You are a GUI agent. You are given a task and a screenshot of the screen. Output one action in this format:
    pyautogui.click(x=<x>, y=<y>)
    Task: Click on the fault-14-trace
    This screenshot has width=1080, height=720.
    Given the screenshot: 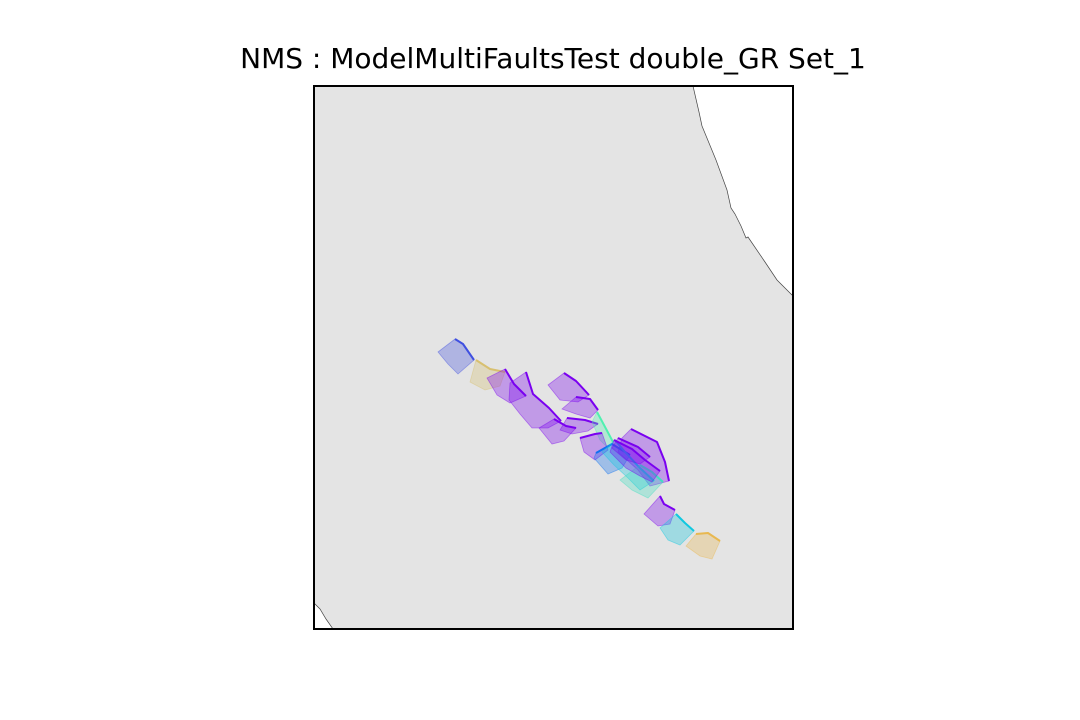 What is the action you would take?
    pyautogui.click(x=651, y=473)
    